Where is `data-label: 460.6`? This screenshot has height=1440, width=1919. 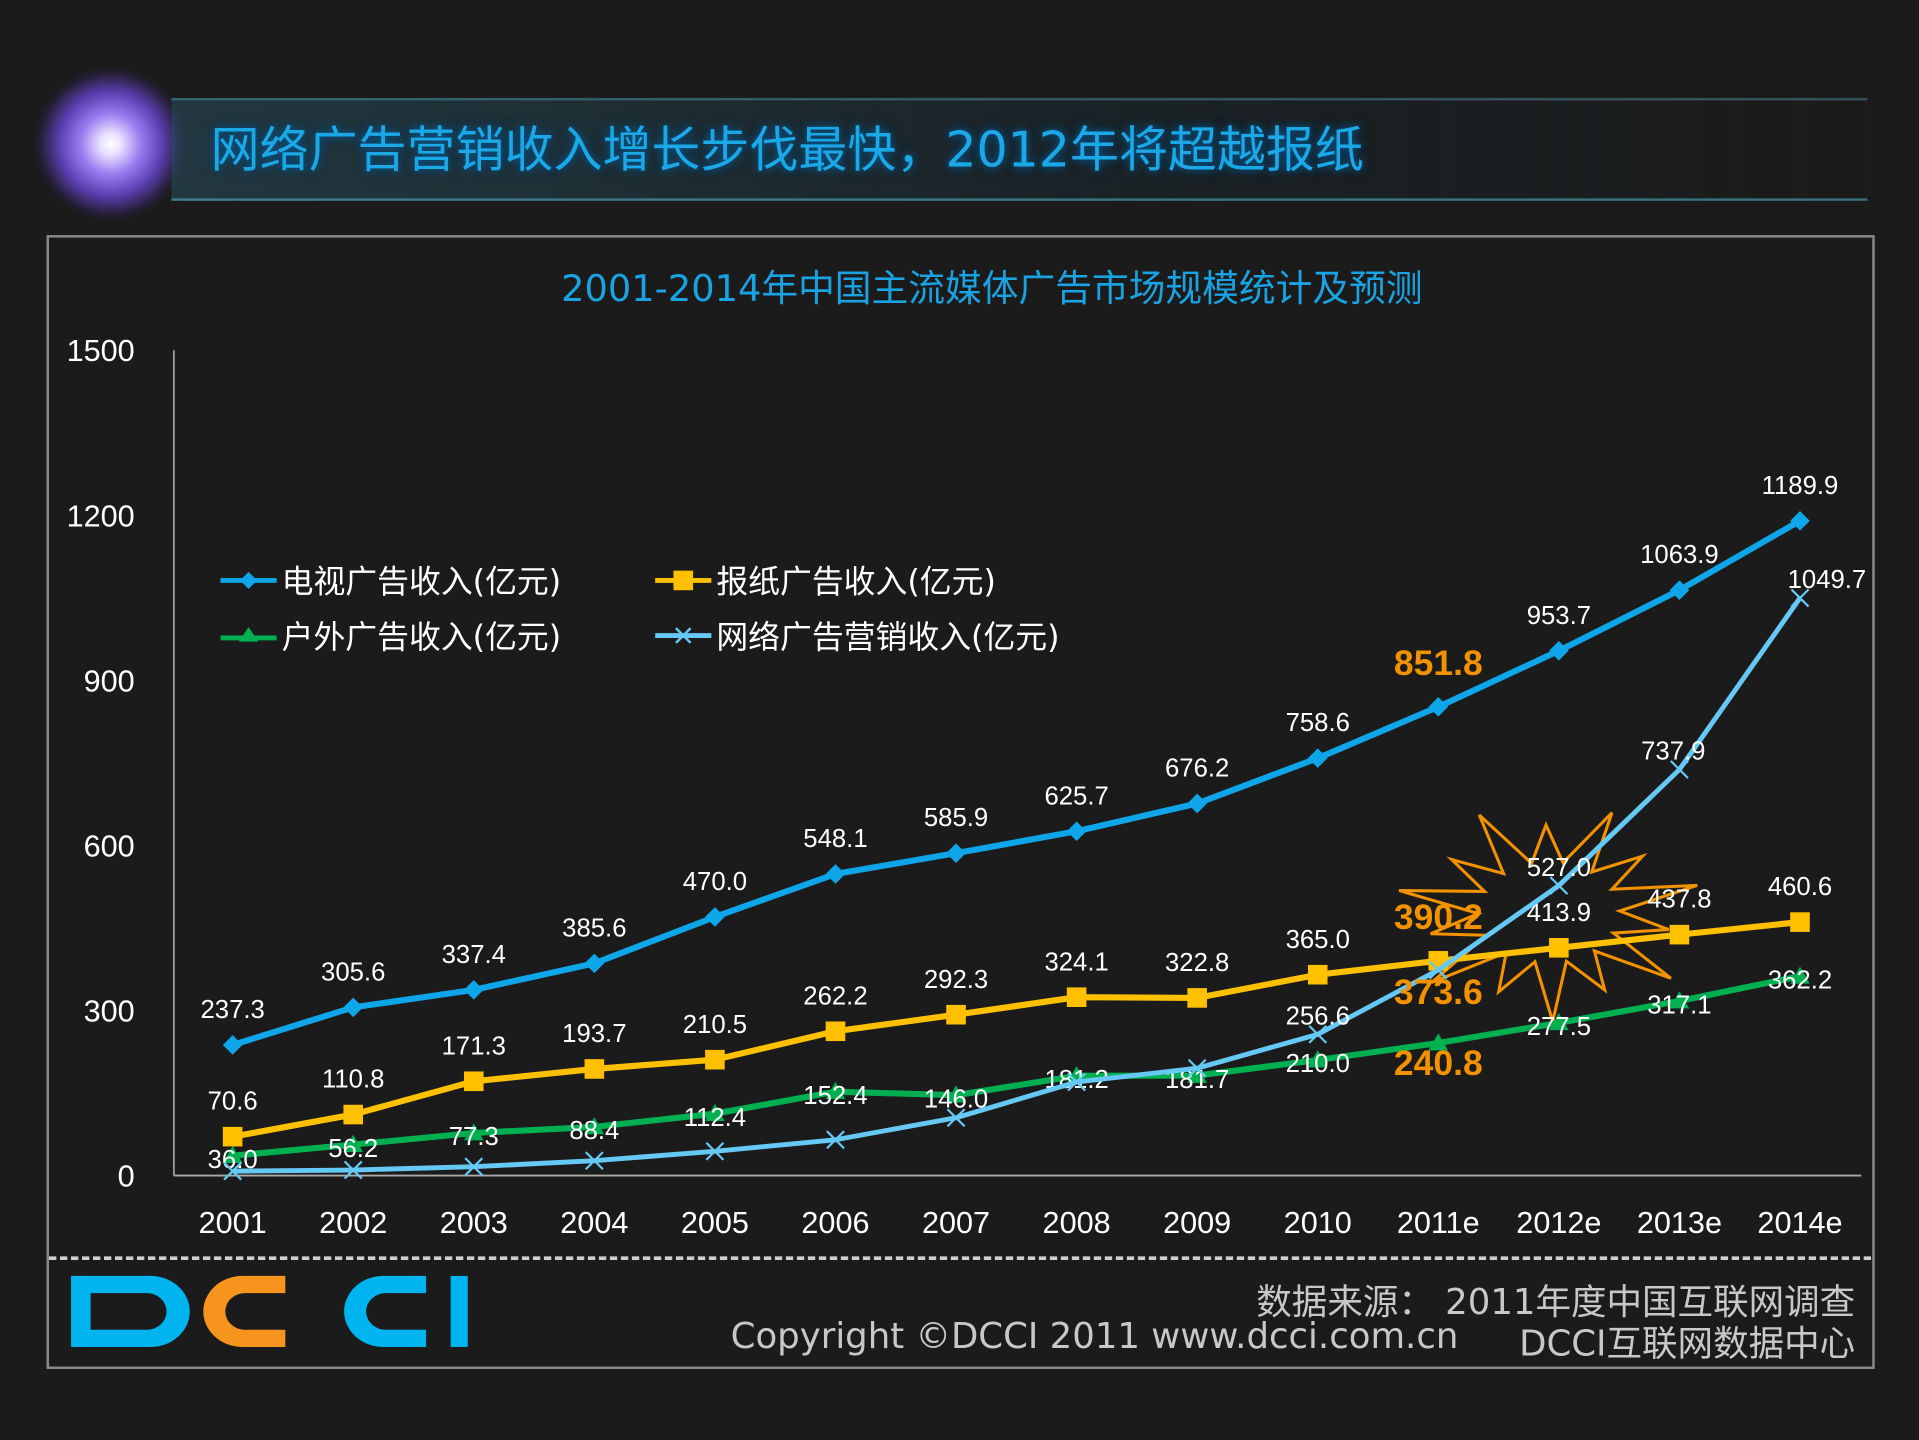 data-label: 460.6 is located at coordinates (1800, 887).